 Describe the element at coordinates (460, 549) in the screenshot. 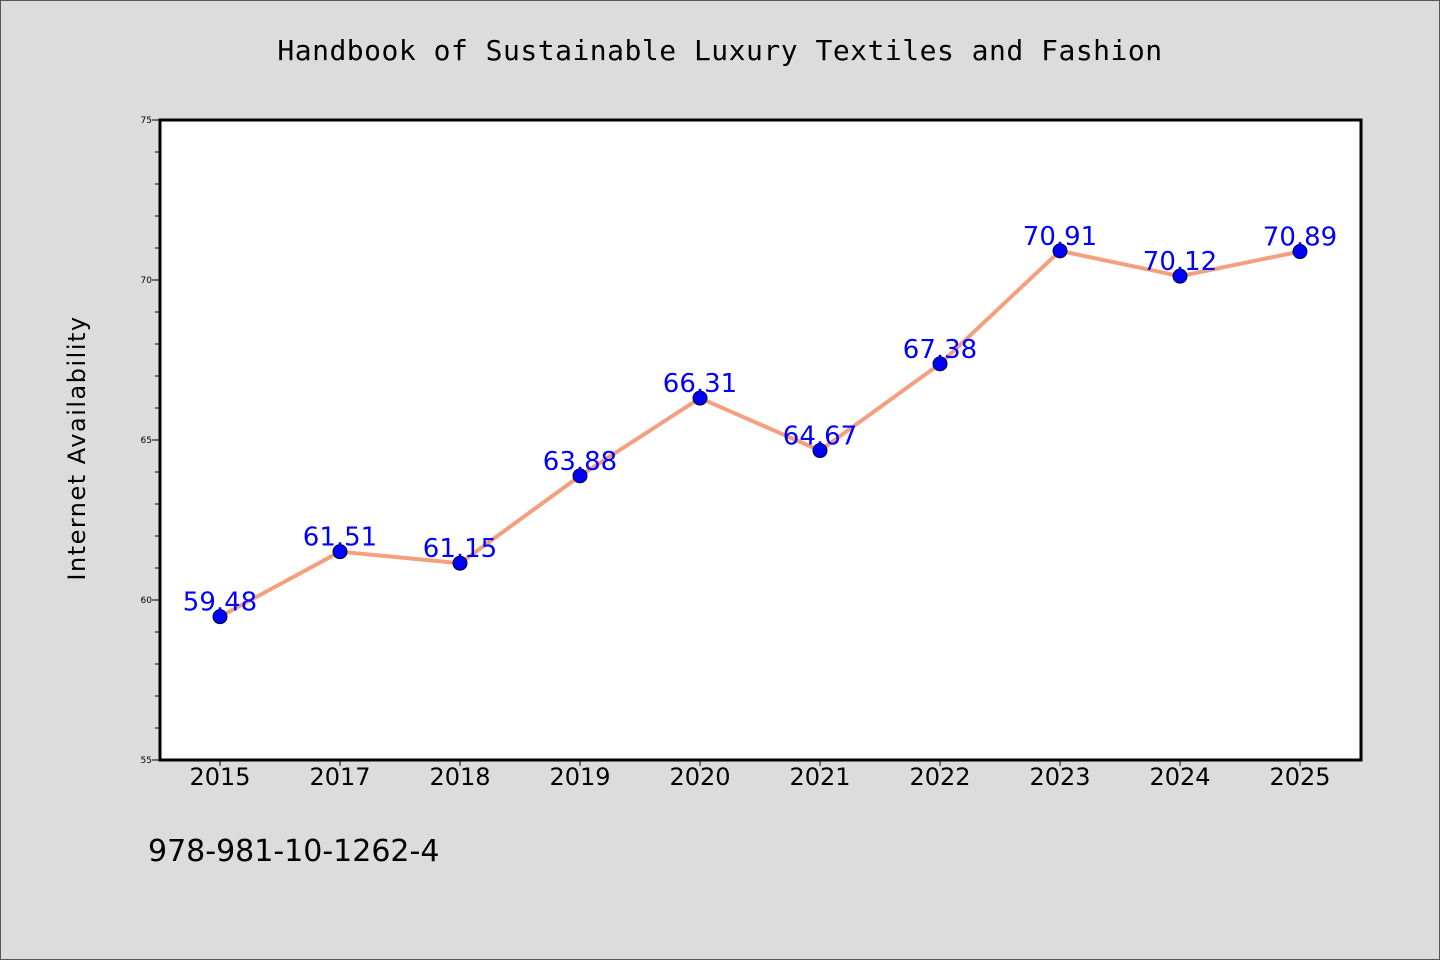

I see `data-label: 61.15` at that location.